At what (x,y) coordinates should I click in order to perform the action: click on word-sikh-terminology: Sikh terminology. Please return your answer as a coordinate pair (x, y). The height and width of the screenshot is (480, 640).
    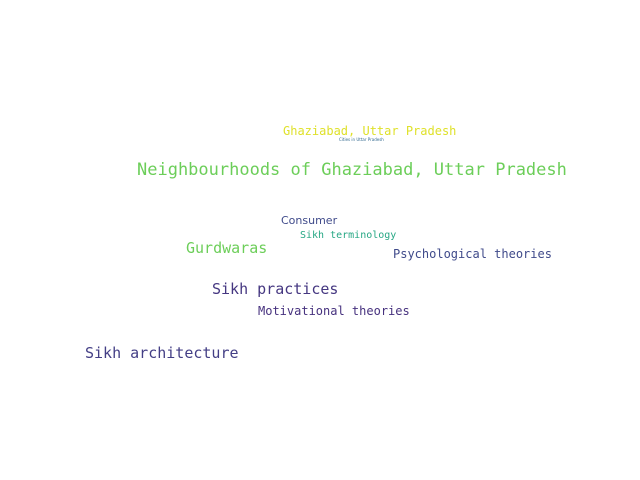
    Looking at the image, I should click on (348, 235).